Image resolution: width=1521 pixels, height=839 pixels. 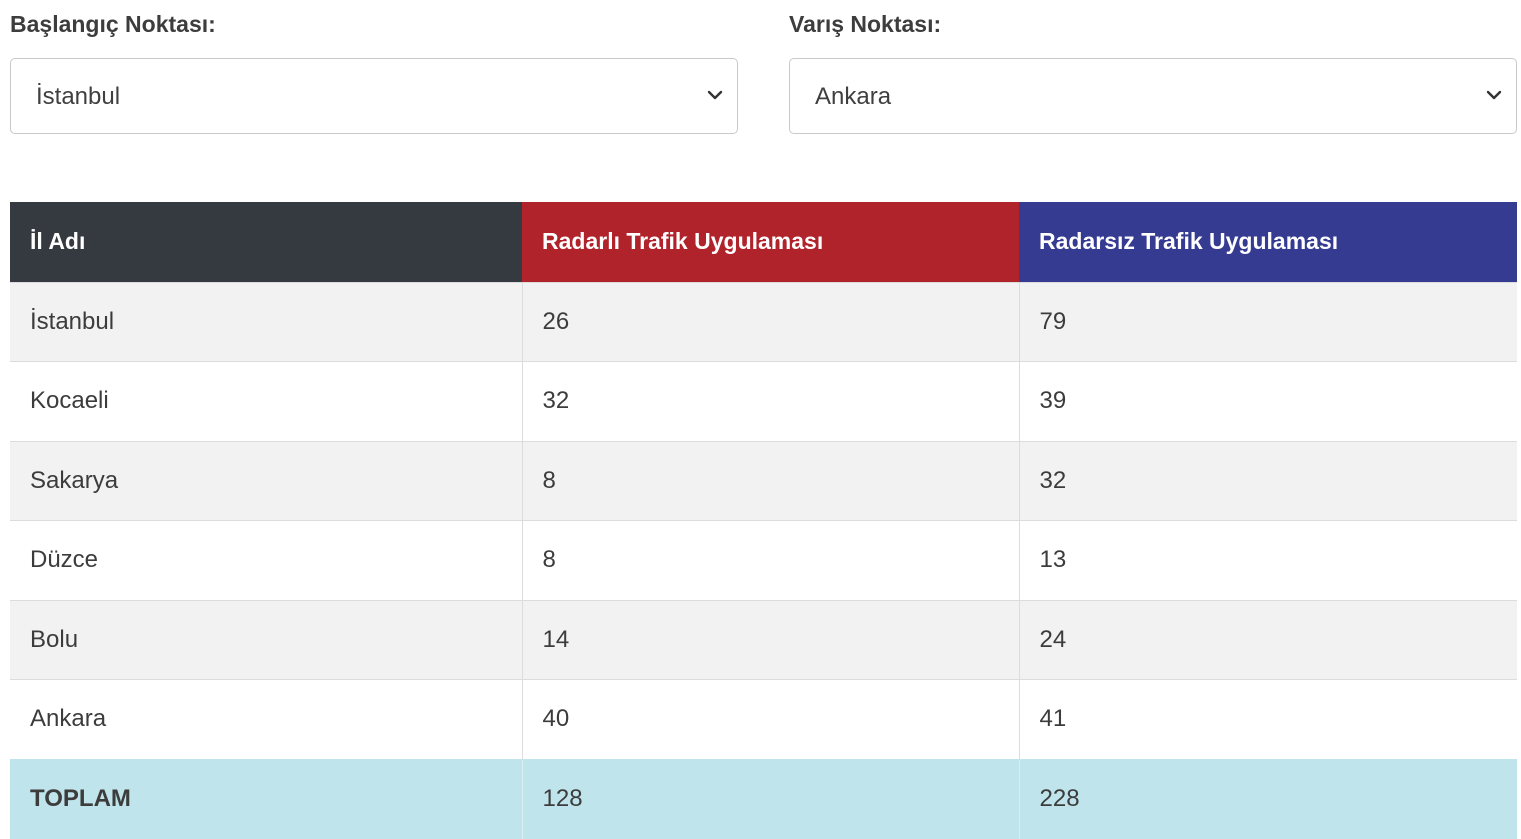 I want to click on cell-province: İstanbul, so click(x=266, y=321).